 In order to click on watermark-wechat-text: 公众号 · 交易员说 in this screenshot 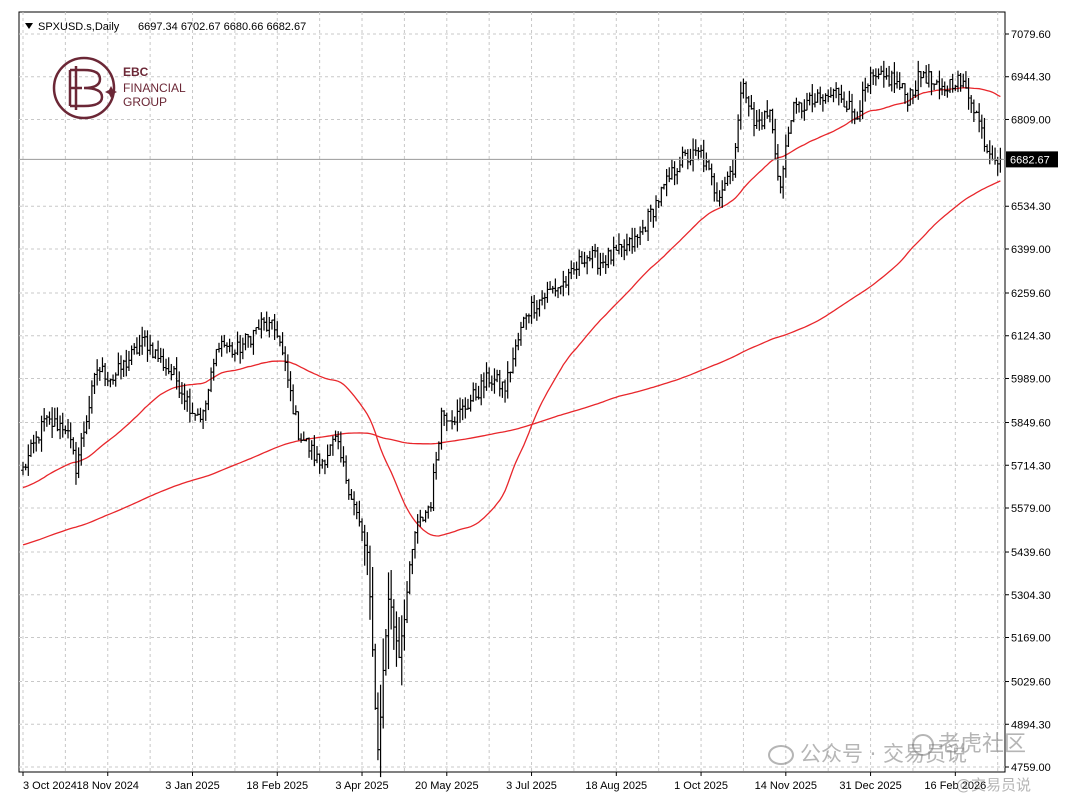, I will do `click(884, 754)`.